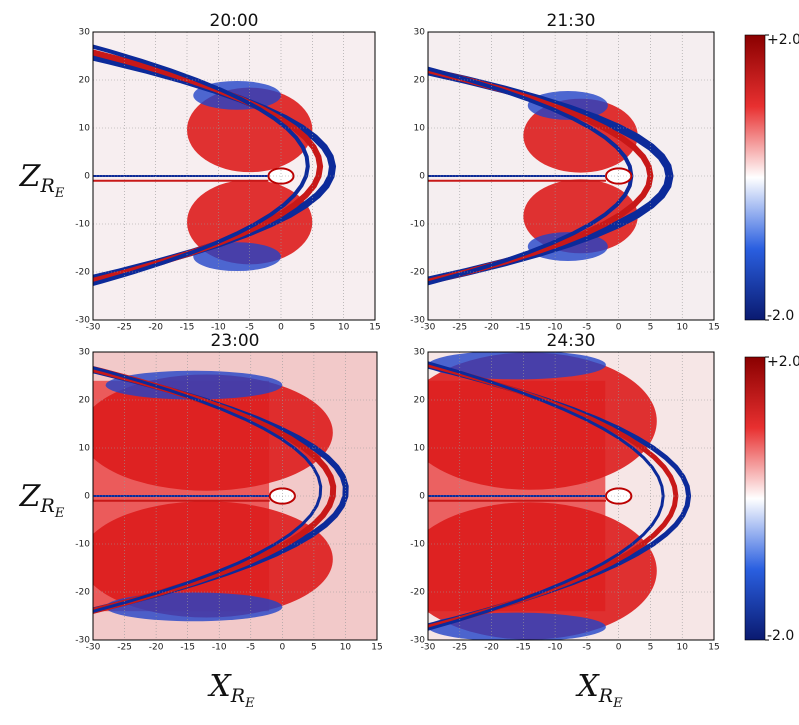  I want to click on colorbar-tick-label: +2.0, so click(783, 362).